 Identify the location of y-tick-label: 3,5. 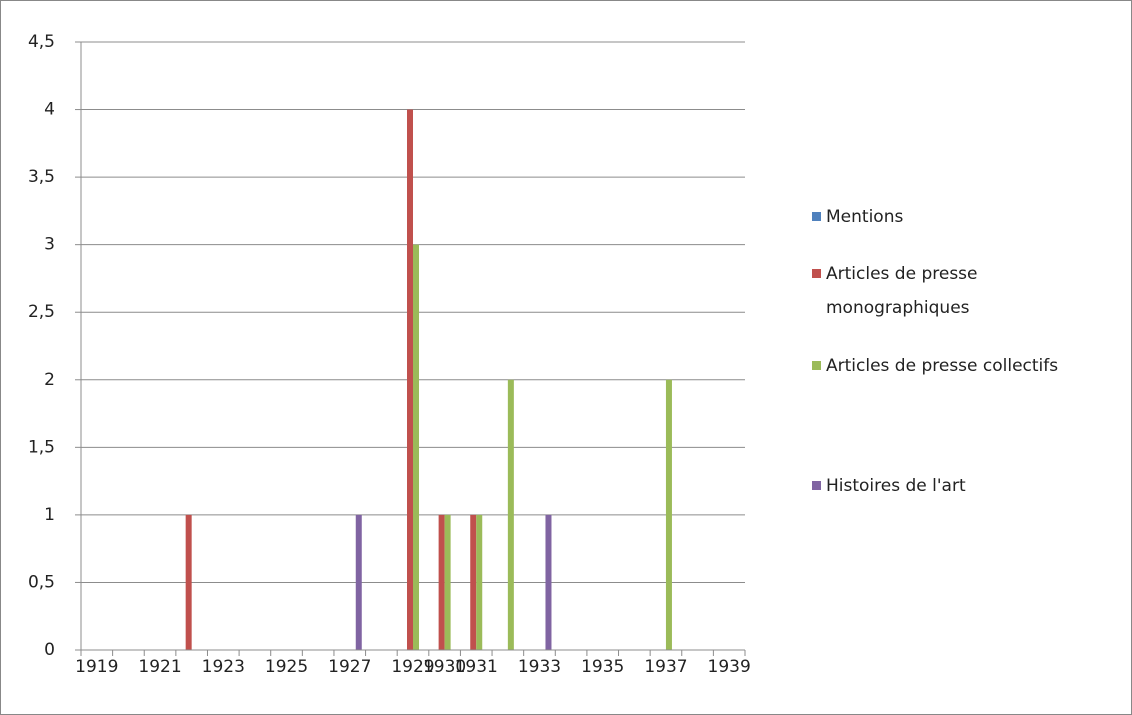
(41, 177).